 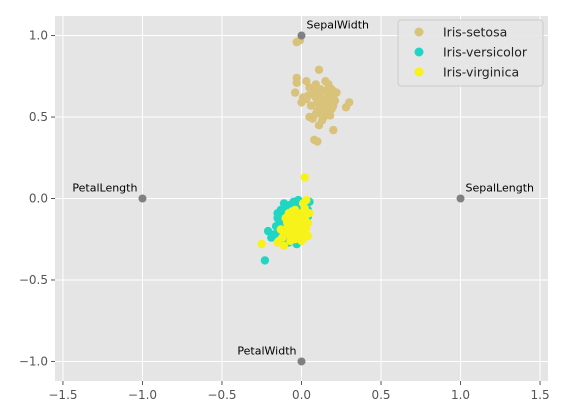 I want to click on legend-label: Iris-virginica, so click(x=481, y=72).